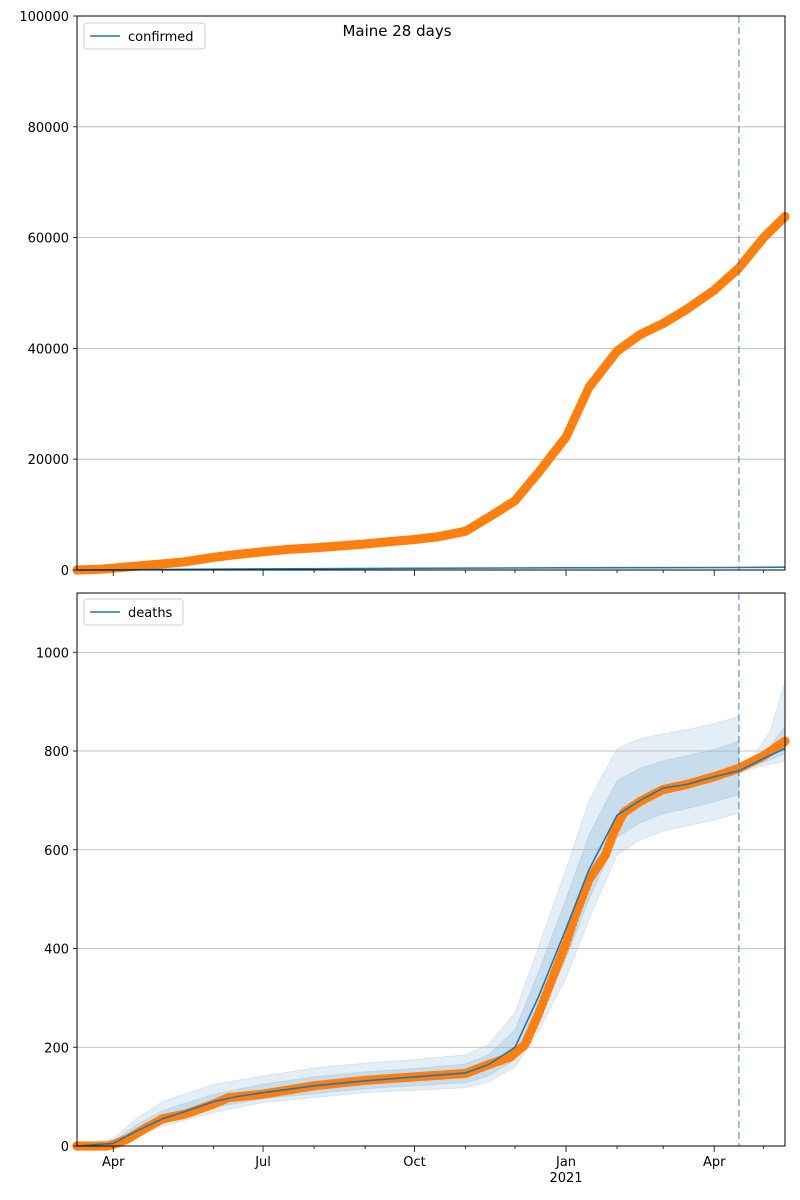 The image size is (800, 1200). What do you see at coordinates (56, 752) in the screenshot?
I see `y-tick-label-deaths: 800` at bounding box center [56, 752].